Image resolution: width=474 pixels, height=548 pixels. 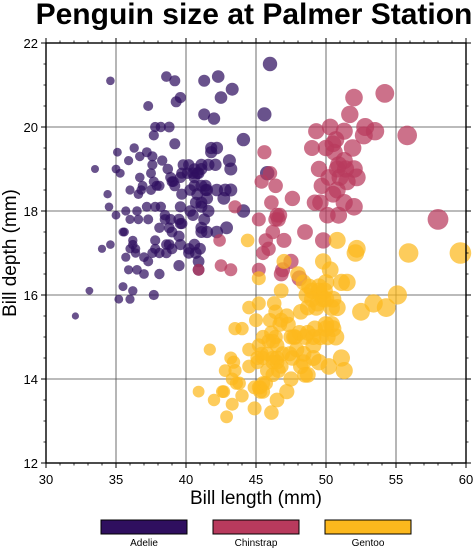 What do you see at coordinates (466, 479) in the screenshot?
I see `x-tick-label: 60` at bounding box center [466, 479].